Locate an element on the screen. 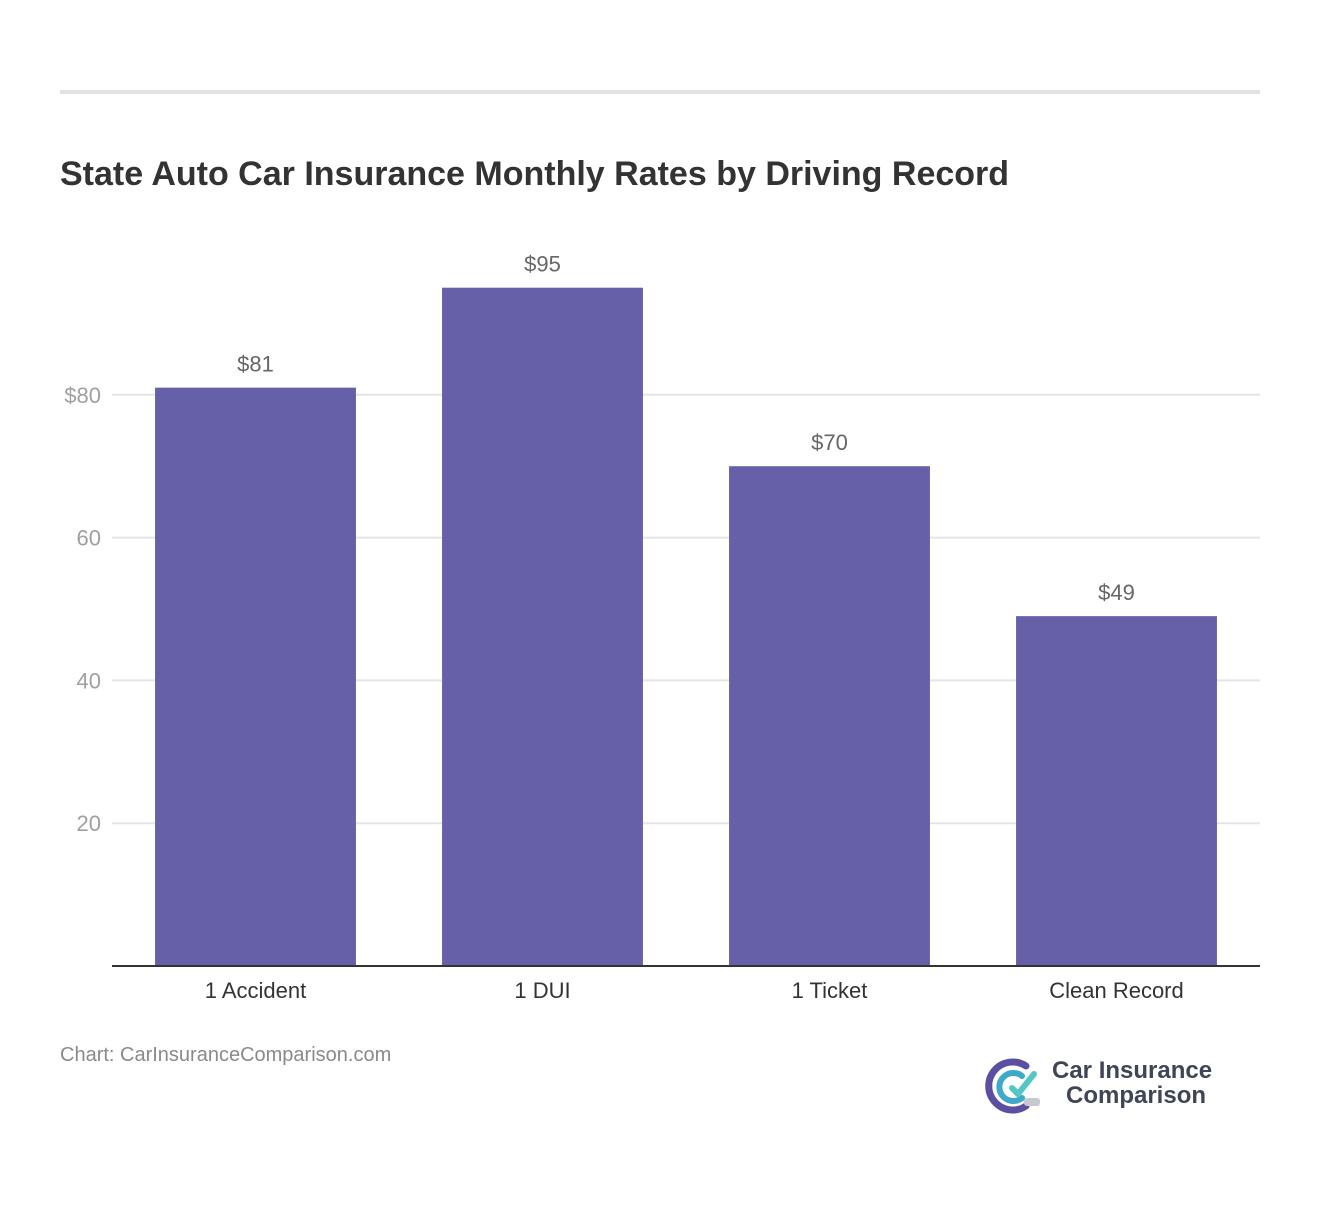 The image size is (1320, 1224). x-category-label: 1 Ticket is located at coordinates (830, 990).